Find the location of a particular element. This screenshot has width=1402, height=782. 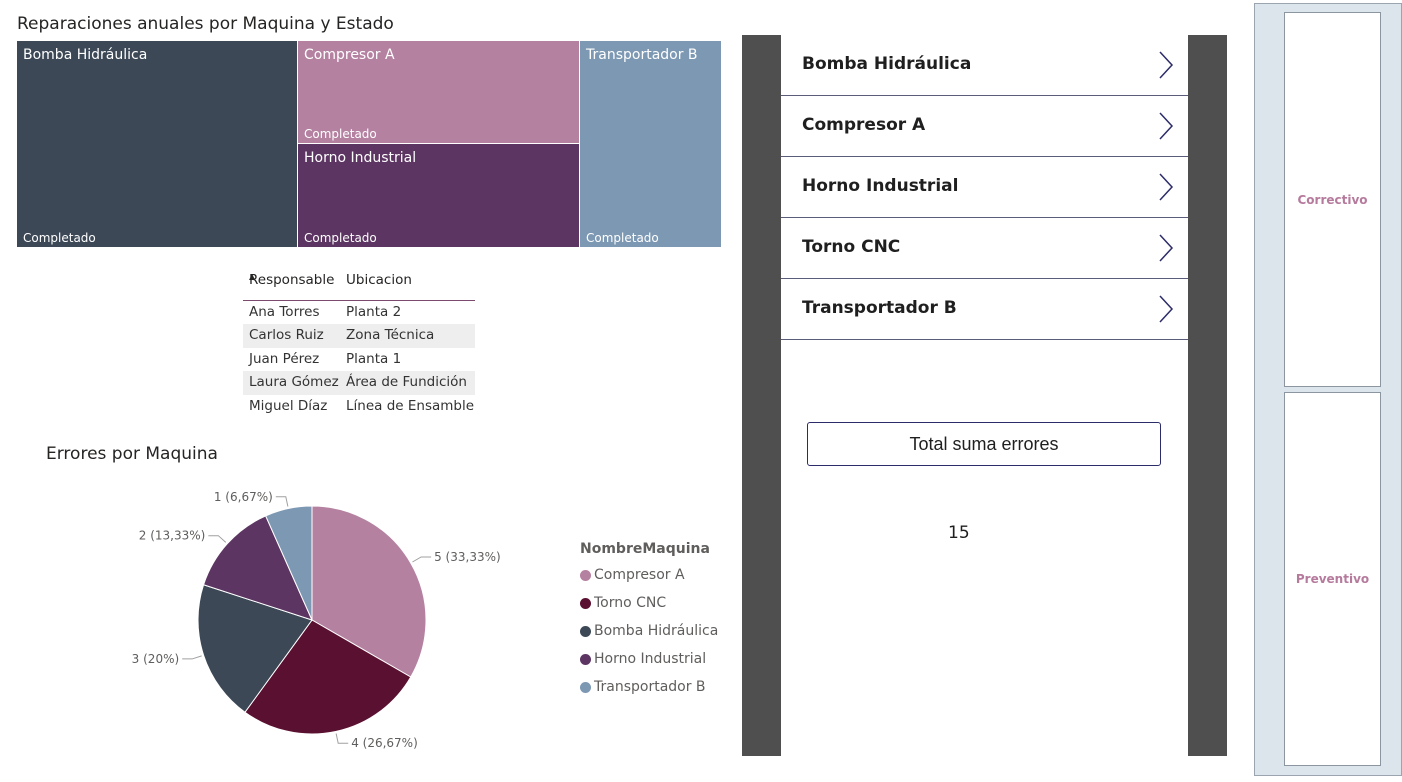

table-cell: Carlos Ruiz is located at coordinates (286, 335).